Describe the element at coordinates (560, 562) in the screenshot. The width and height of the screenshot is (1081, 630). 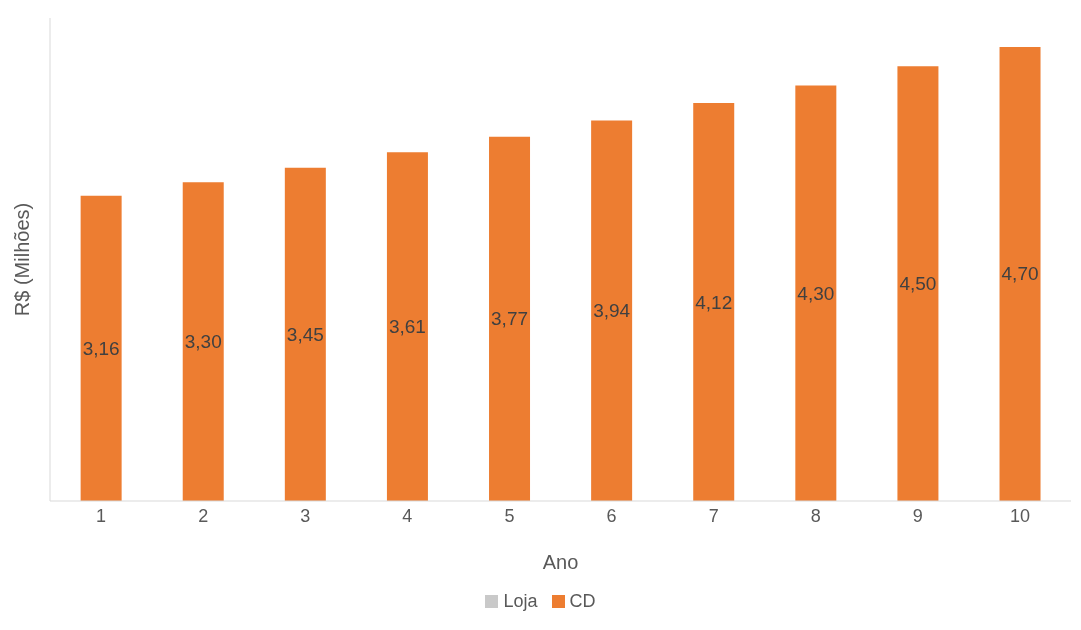
I see `x-axis-title: Ano` at that location.